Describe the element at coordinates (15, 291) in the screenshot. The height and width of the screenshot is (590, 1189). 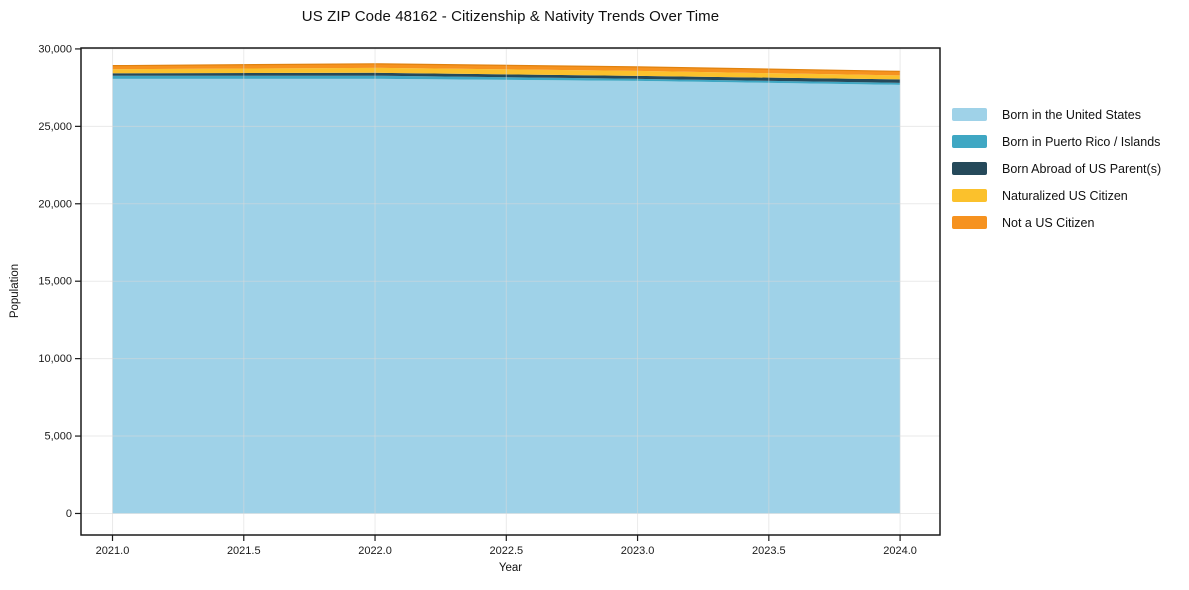
I see `y-axis-label: Population` at that location.